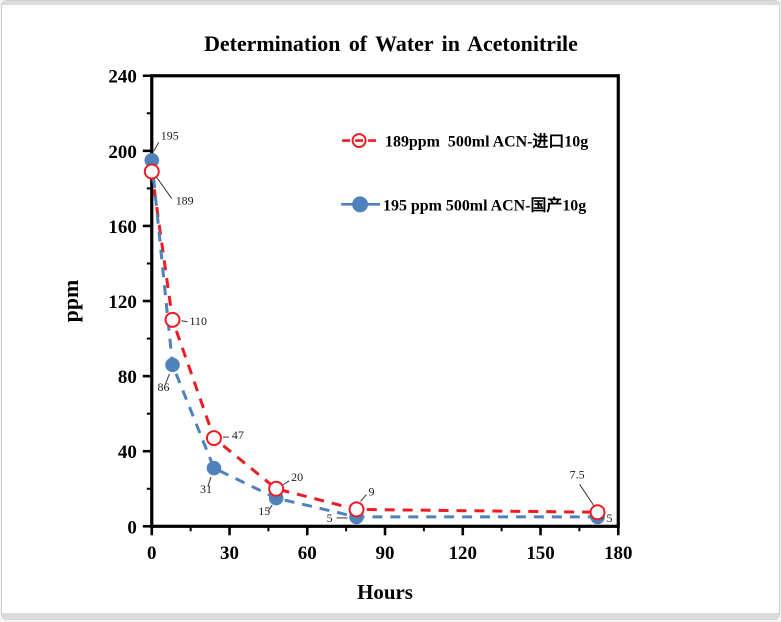 The width and height of the screenshot is (781, 622). Describe the element at coordinates (122, 302) in the screenshot. I see `y-tick-label: 120` at that location.